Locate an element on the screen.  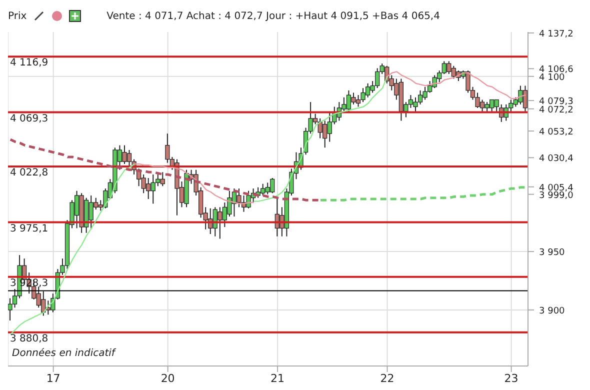
x-tick-label: 21 is located at coordinates (277, 378).